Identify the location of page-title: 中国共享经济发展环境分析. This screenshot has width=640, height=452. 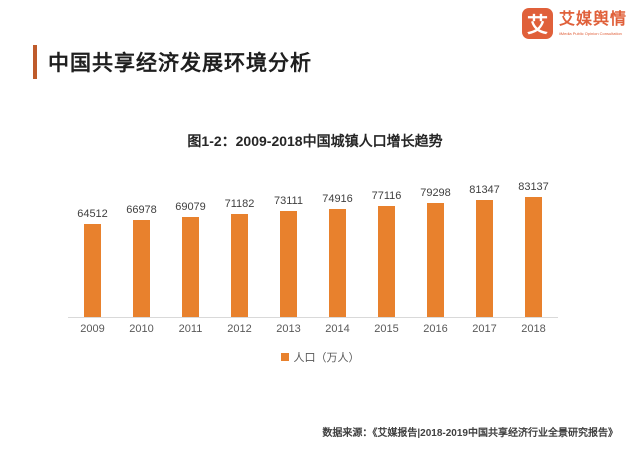
(180, 63).